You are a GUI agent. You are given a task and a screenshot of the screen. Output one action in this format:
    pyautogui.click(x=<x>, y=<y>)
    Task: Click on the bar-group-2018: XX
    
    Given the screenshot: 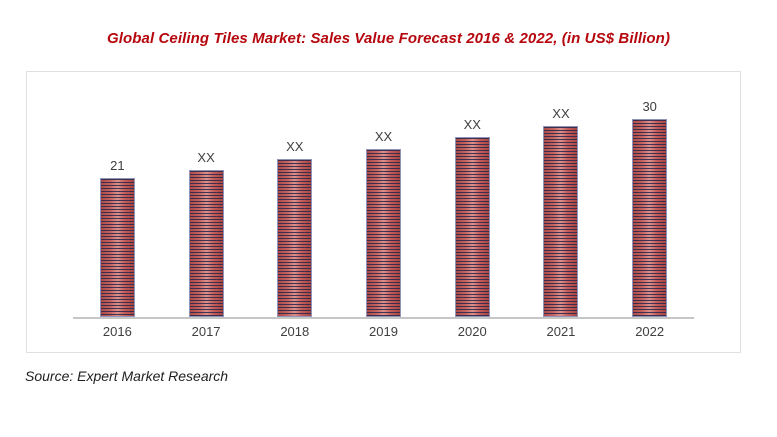 What is the action you would take?
    pyautogui.click(x=294, y=194)
    